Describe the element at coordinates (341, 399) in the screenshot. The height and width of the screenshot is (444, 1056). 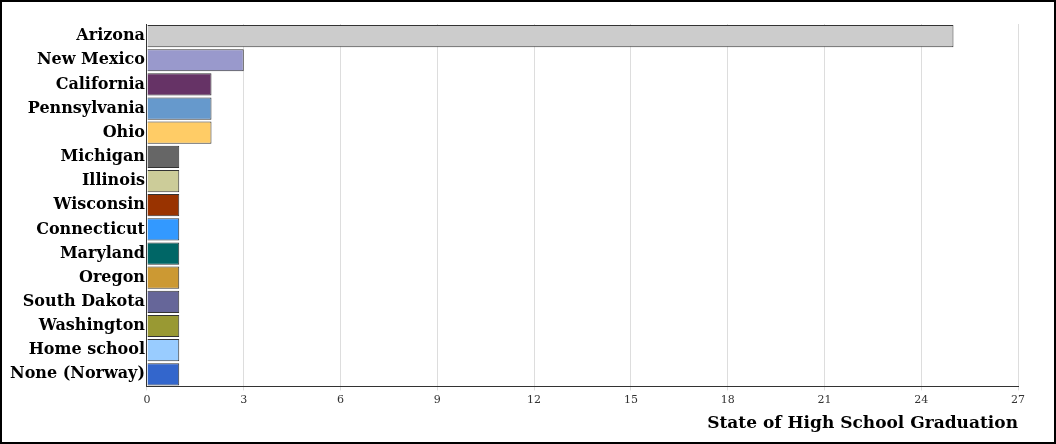
I see `x-tick-label: 6` at that location.